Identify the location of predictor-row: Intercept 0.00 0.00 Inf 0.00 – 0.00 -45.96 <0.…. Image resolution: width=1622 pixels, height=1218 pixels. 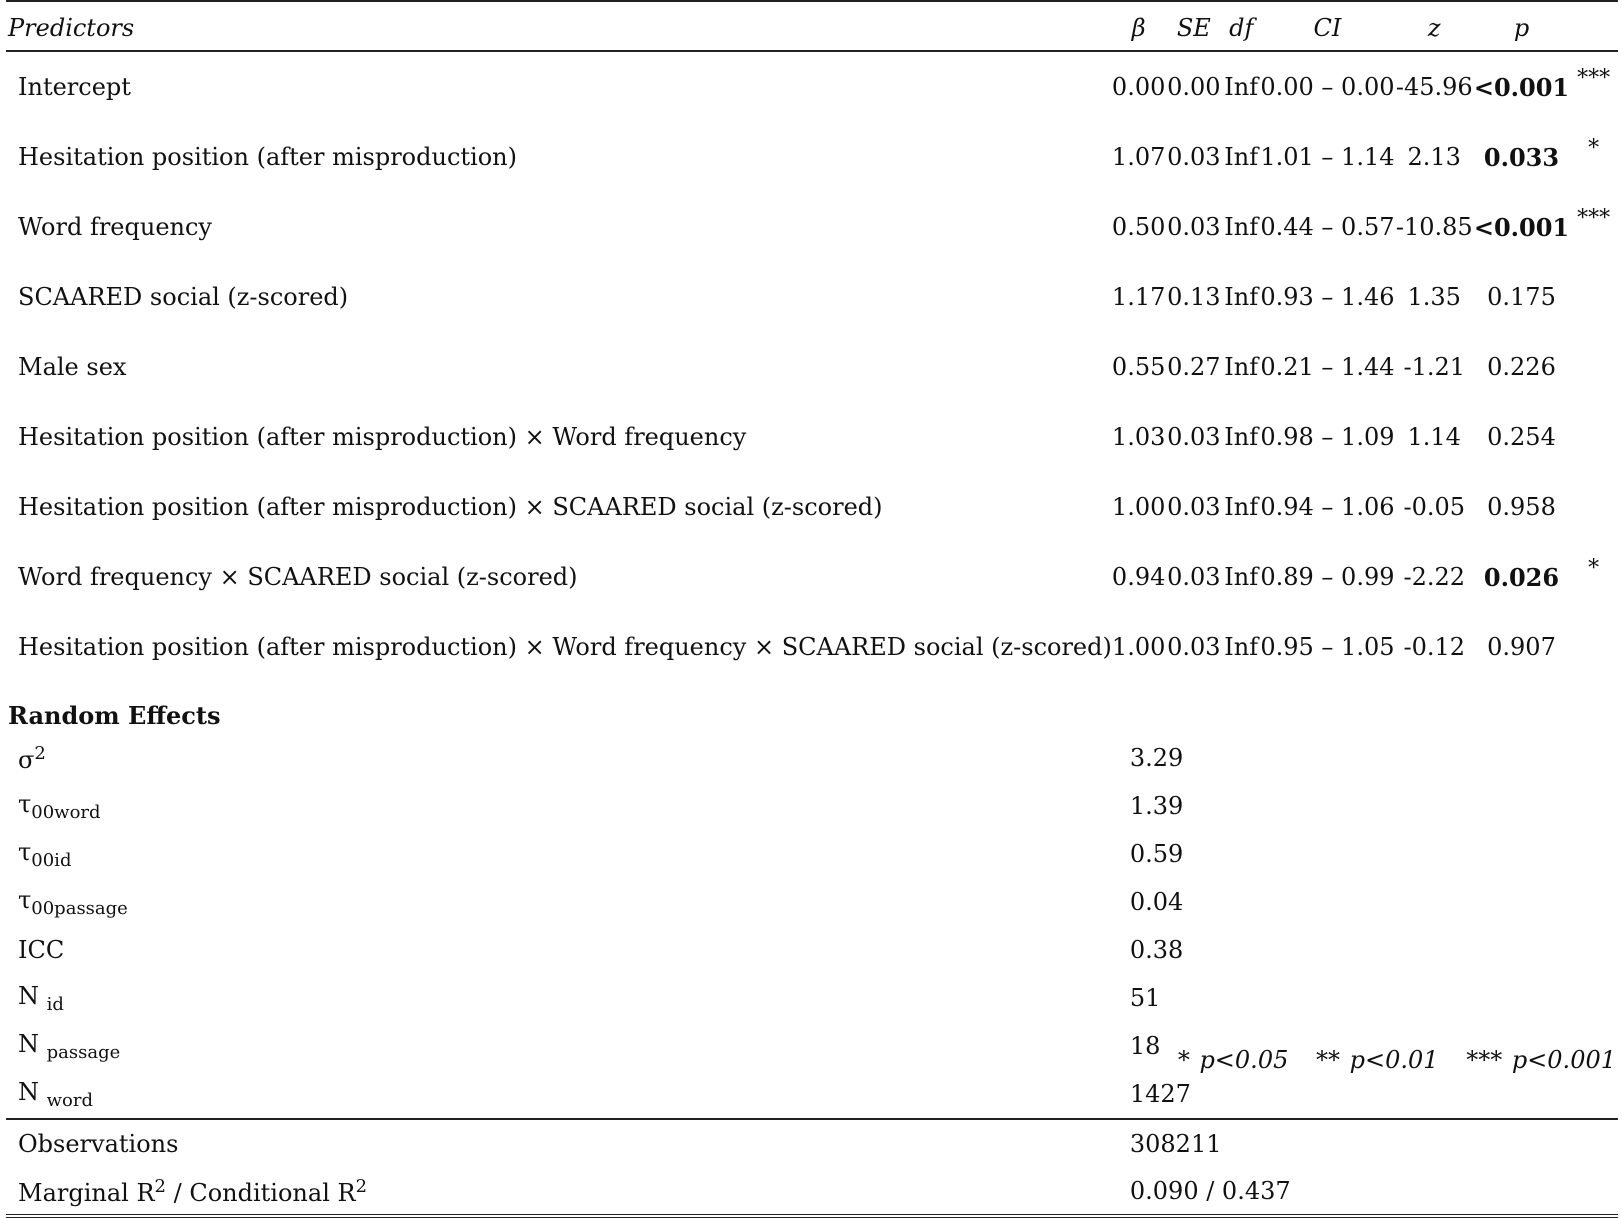
(812, 86).